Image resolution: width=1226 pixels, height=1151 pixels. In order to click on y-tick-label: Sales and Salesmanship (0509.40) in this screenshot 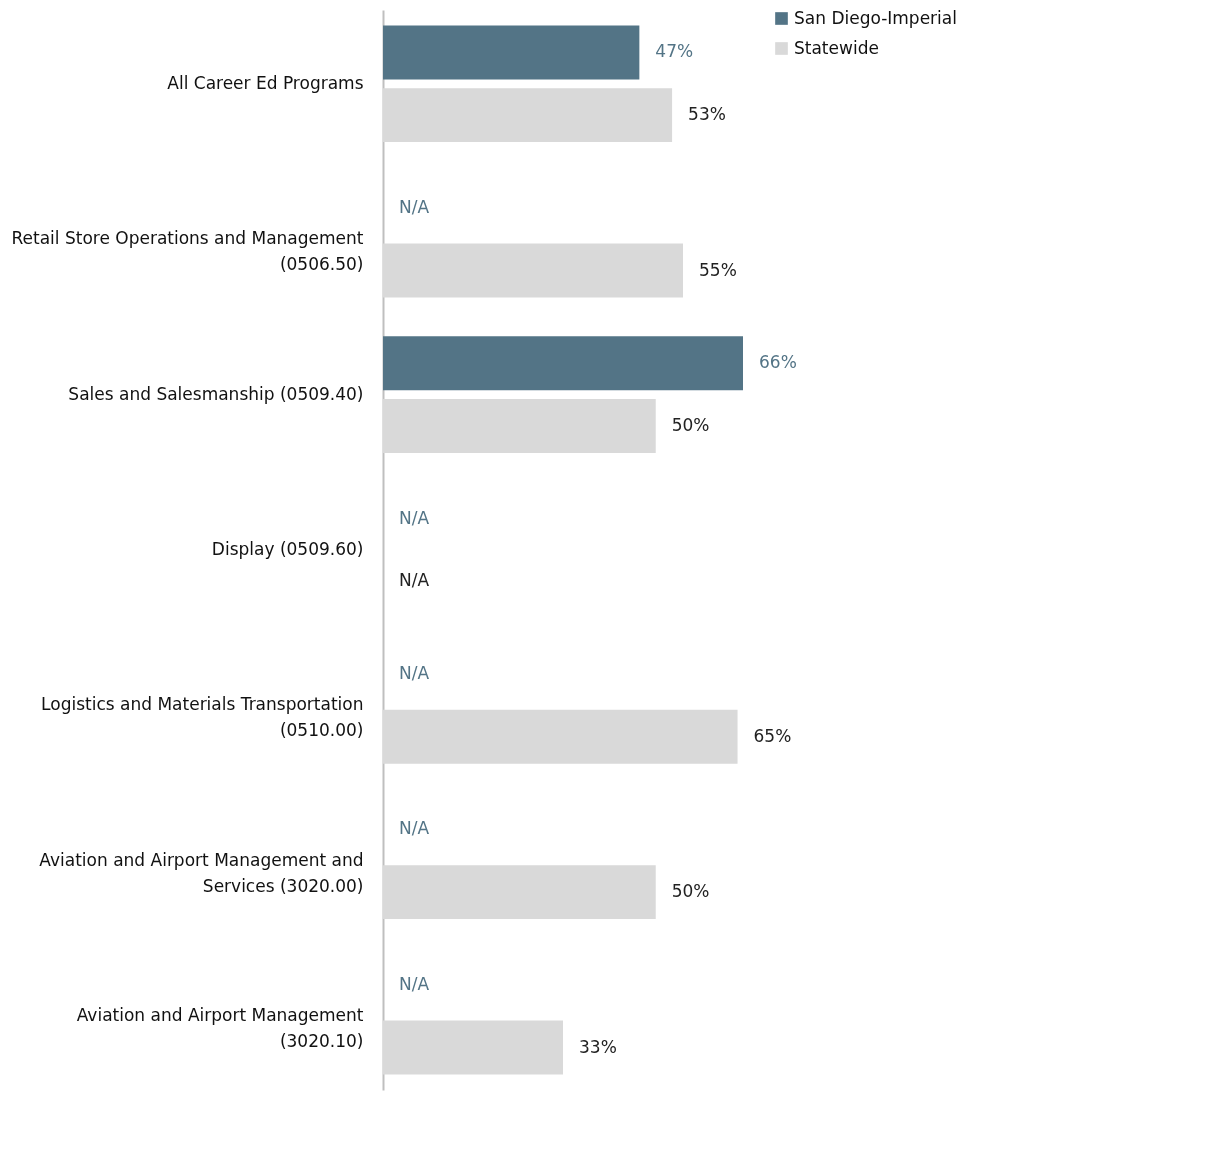, I will do `click(216, 393)`.